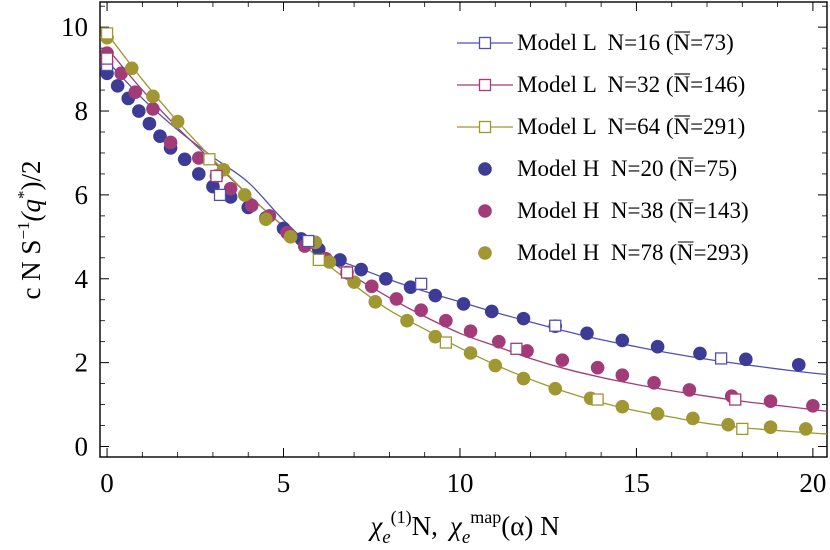 This screenshot has width=830, height=550. I want to click on x-tick-label: 5, so click(284, 483).